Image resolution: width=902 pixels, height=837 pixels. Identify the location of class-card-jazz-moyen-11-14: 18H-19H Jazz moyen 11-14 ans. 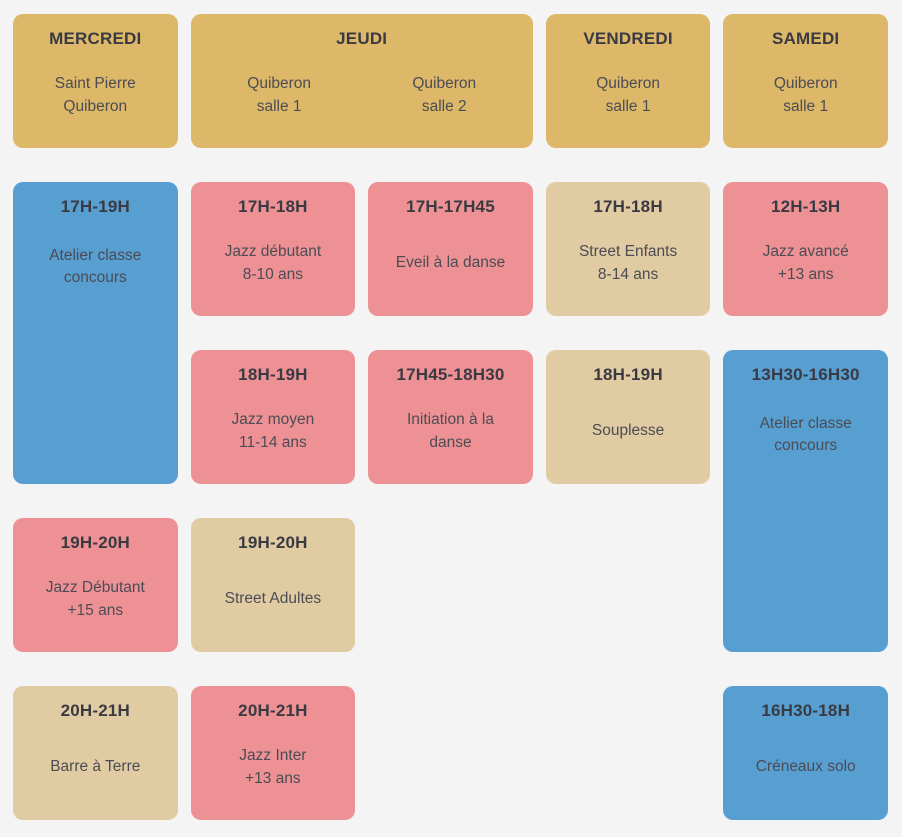
(273, 417).